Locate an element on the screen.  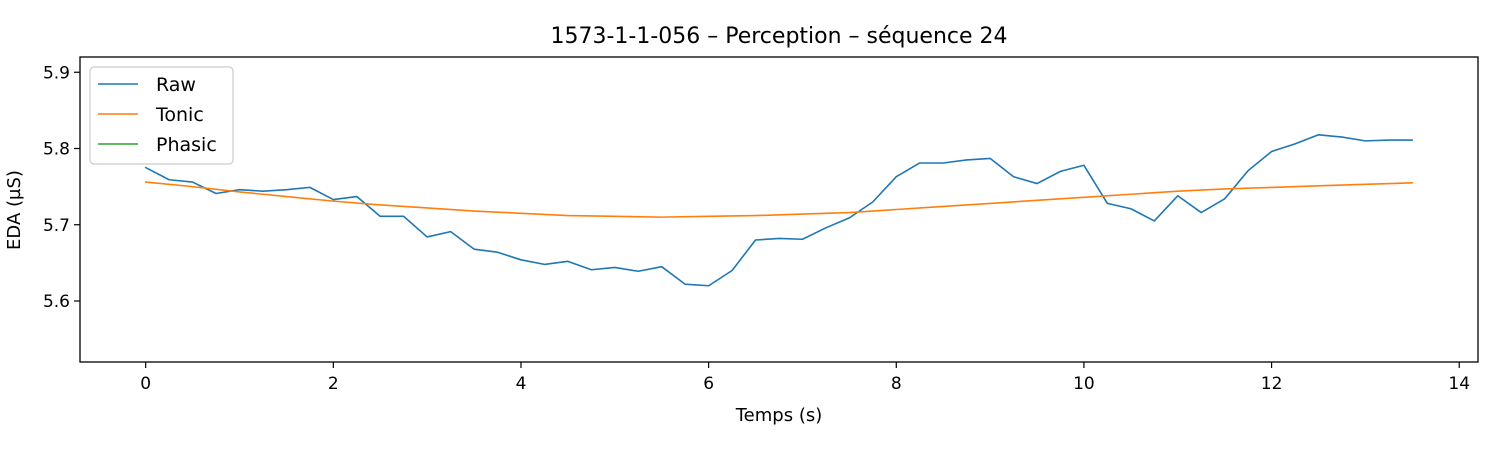
legend-label-tonic: Tonic is located at coordinates (179, 115).